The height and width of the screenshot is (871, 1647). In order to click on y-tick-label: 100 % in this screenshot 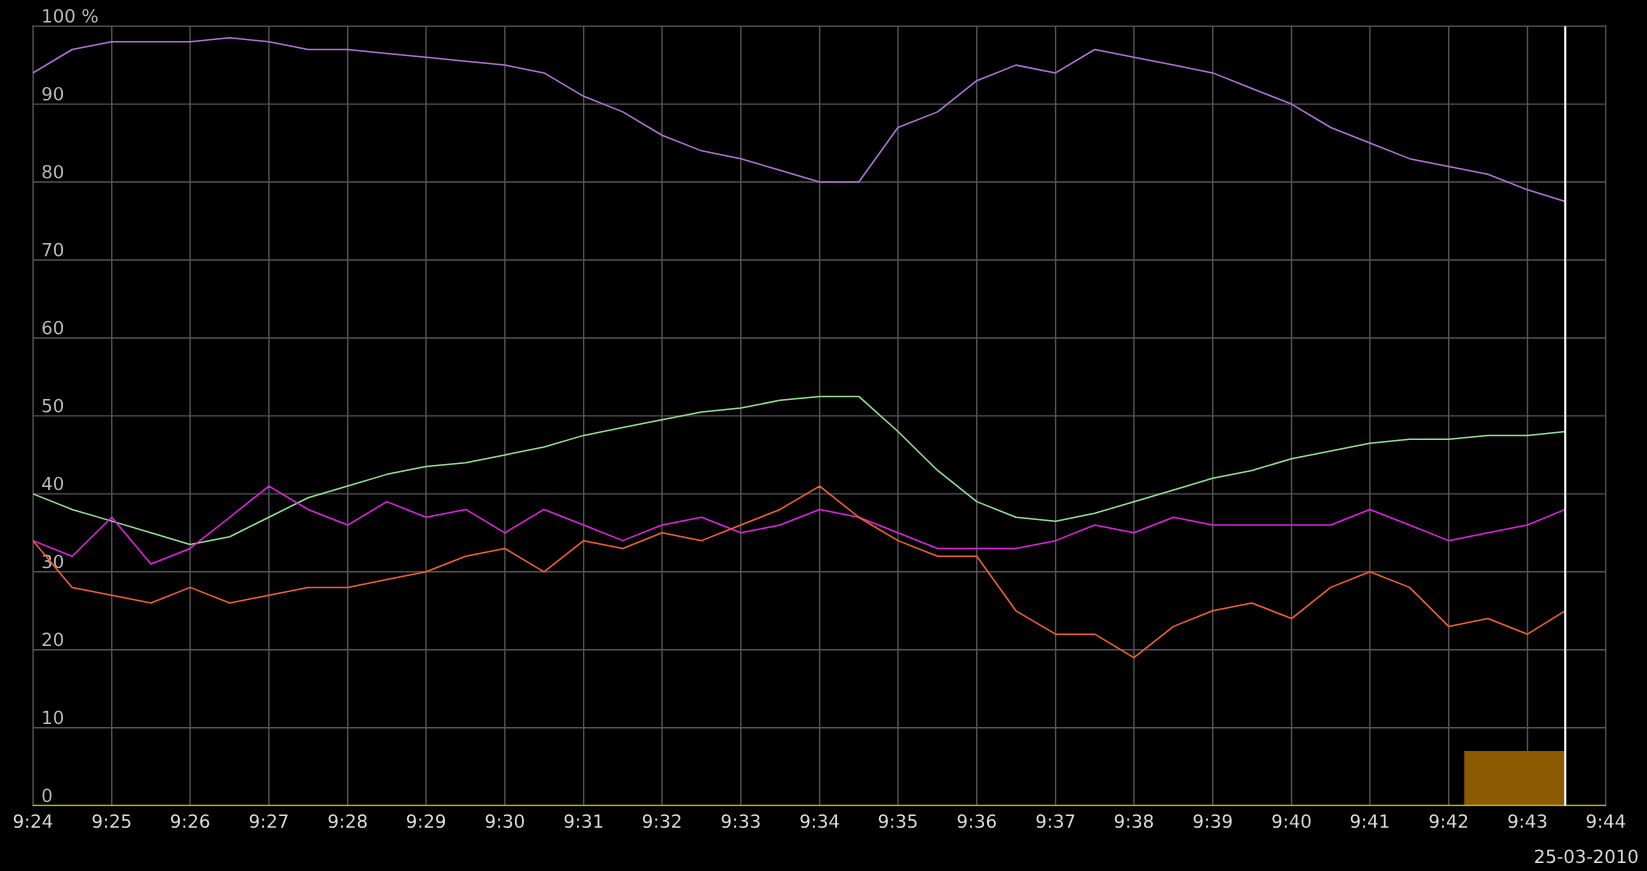, I will do `click(70, 15)`.